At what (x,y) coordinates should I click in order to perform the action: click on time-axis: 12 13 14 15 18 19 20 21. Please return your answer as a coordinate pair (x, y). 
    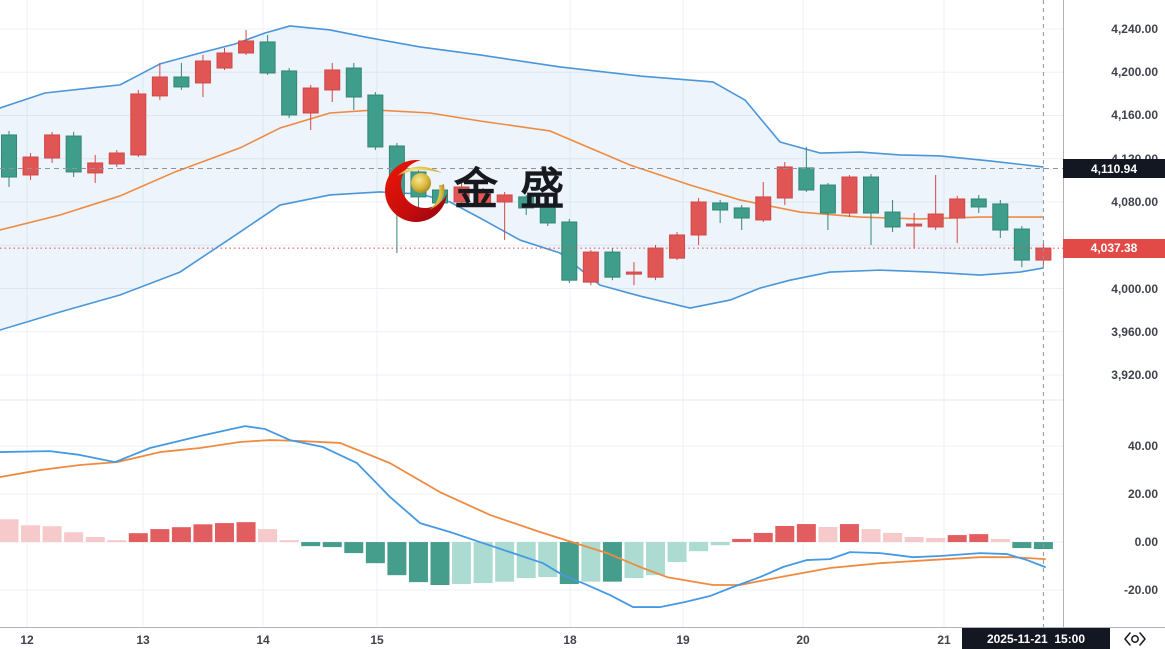
    Looking at the image, I should click on (582, 638).